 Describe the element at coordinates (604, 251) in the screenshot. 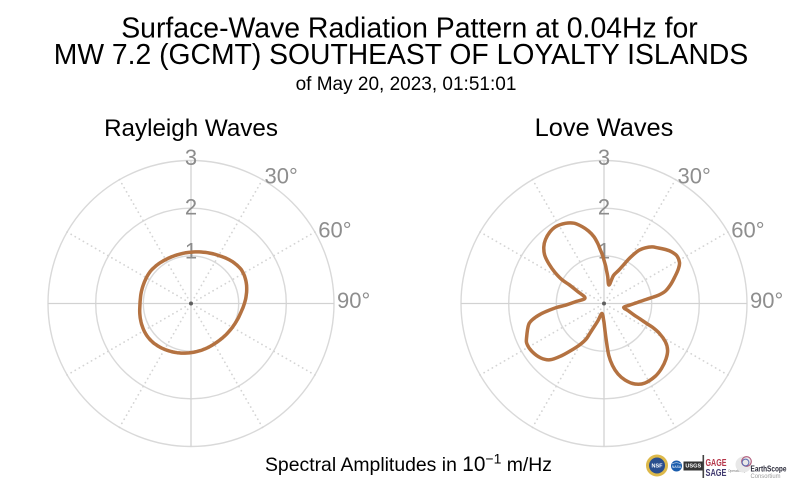

I see `svg-text: 1` at that location.